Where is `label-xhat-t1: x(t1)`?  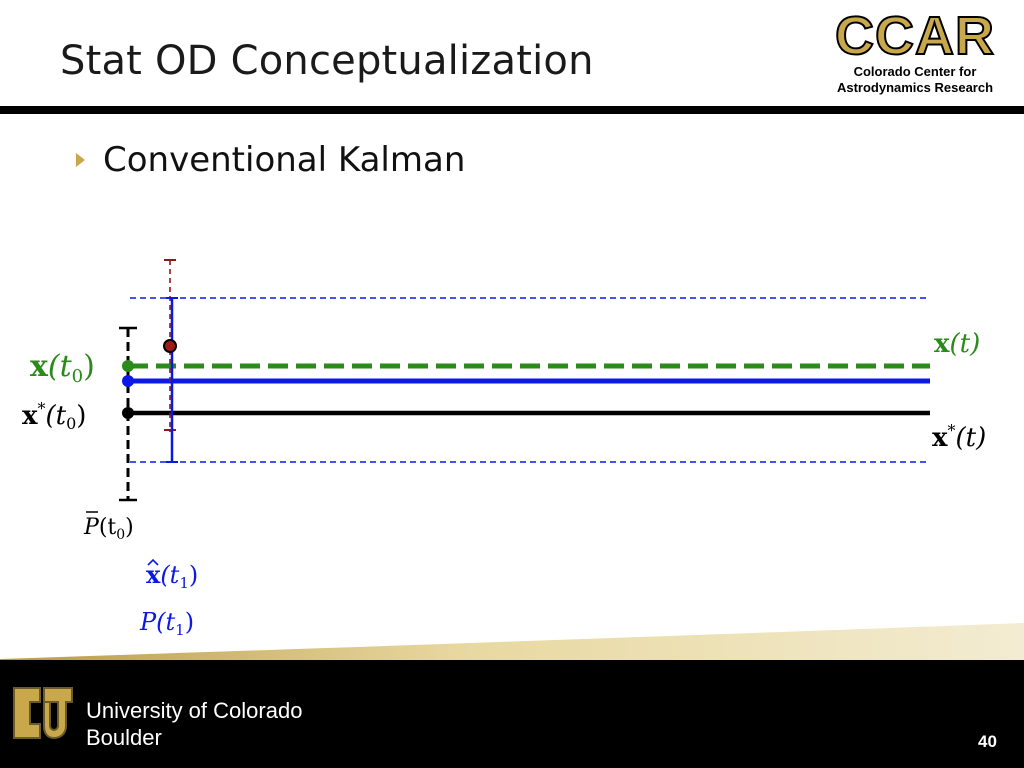 label-xhat-t1: x(t1) is located at coordinates (172, 576).